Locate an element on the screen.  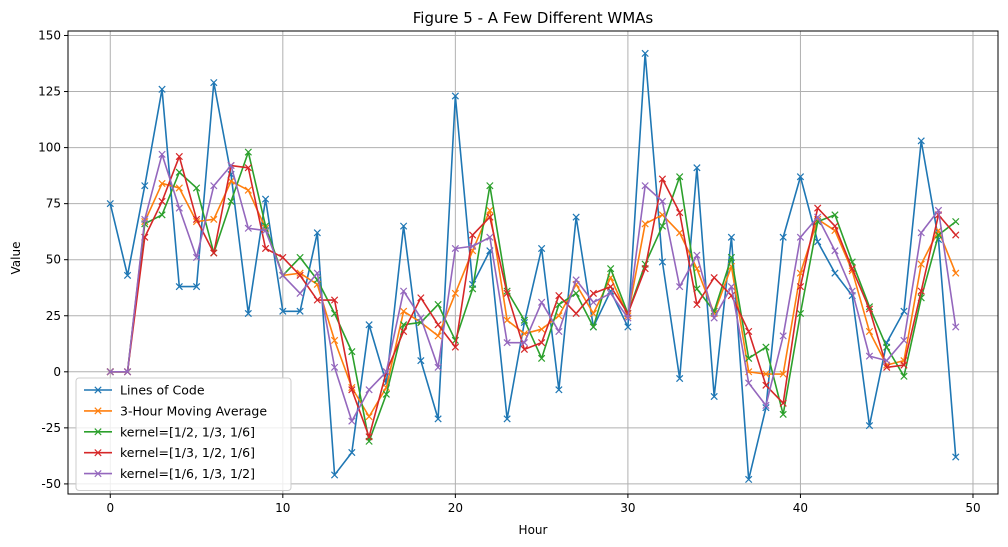
x-axis-ticks: 0 10 20 30 40 50 is located at coordinates (543, 504).